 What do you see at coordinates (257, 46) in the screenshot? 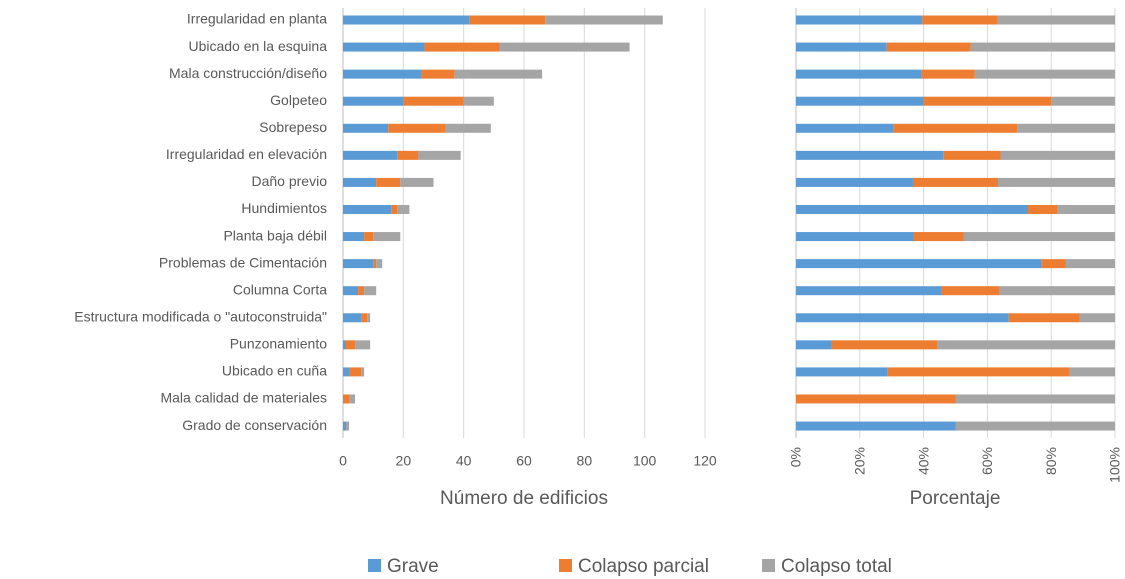
I see `y-tick-label: Ubicado en la esquina` at bounding box center [257, 46].